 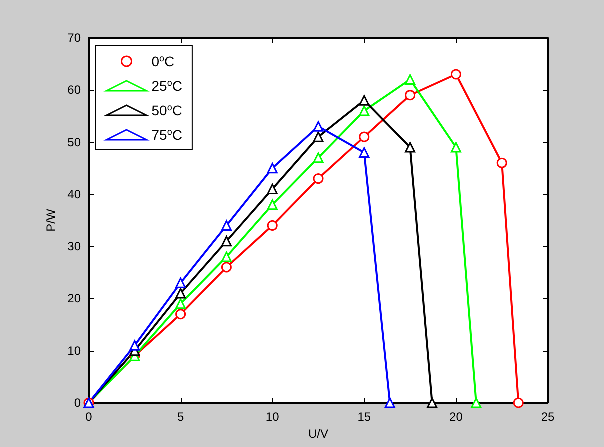 I want to click on x-tick-label: 20, so click(x=457, y=417).